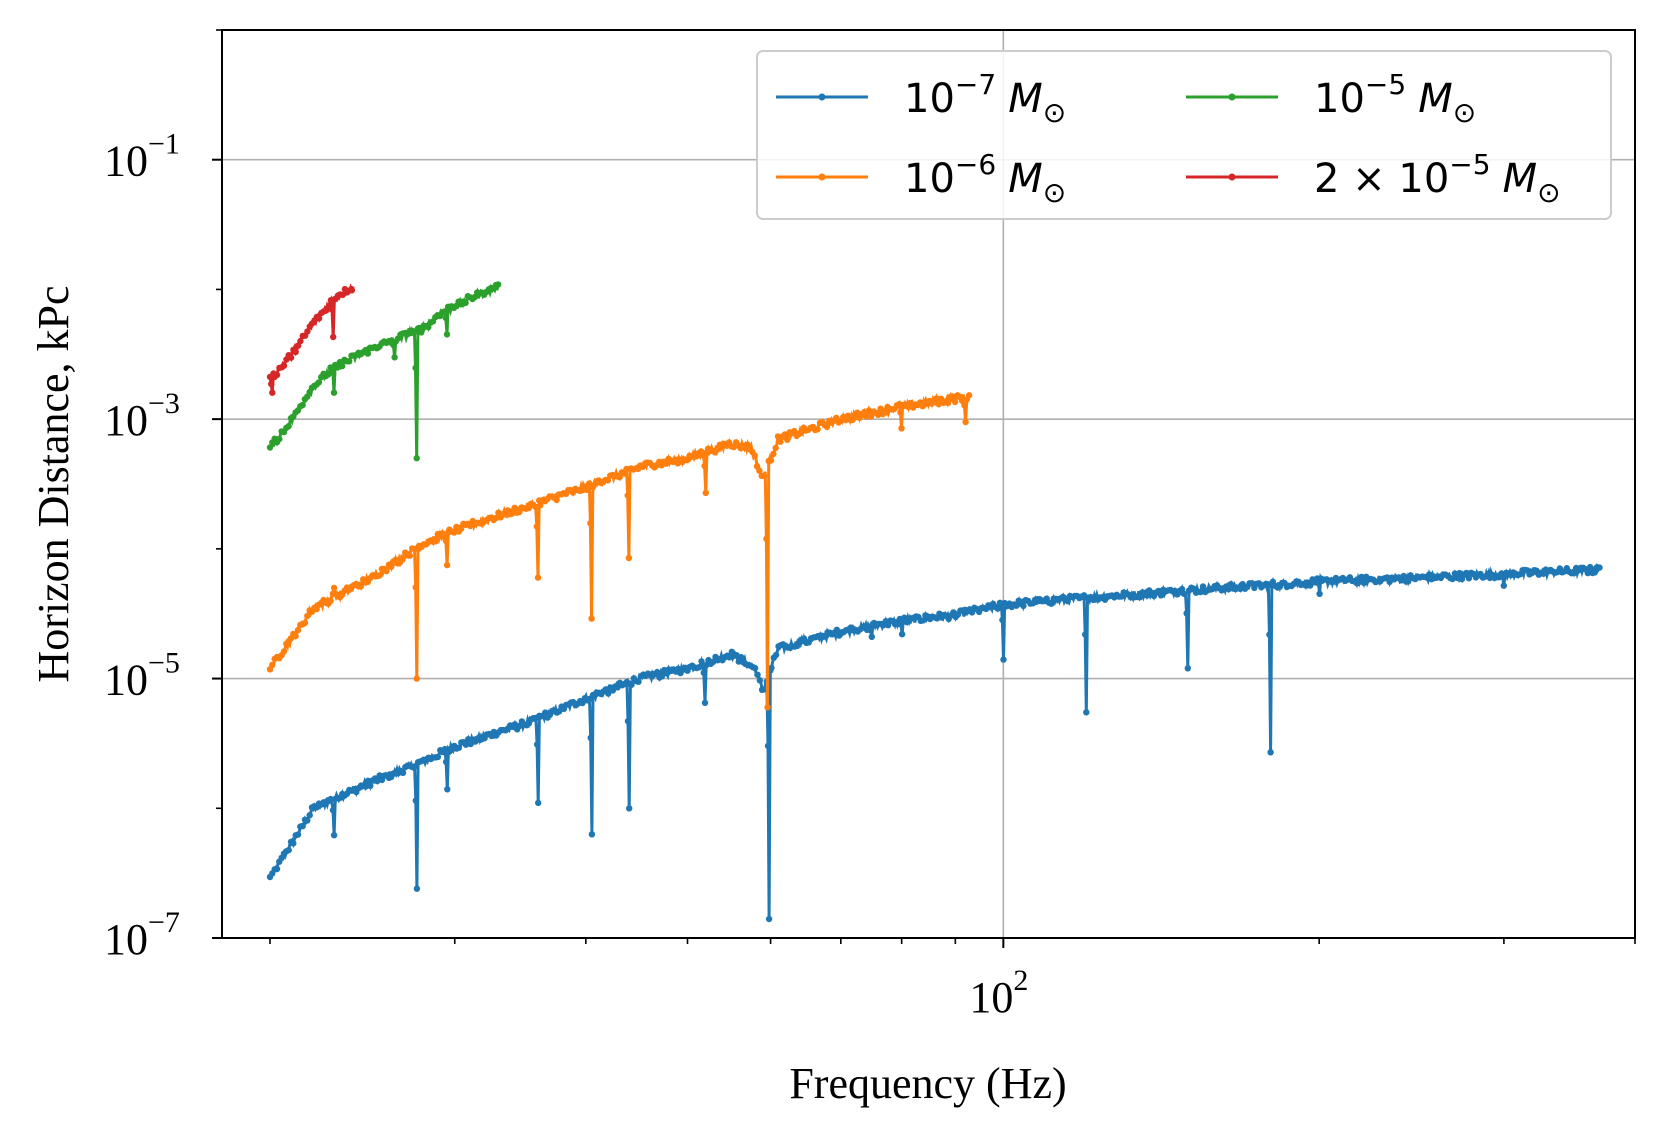 This screenshot has width=1657, height=1133. I want to click on x-tick-label: 102, so click(998, 993).